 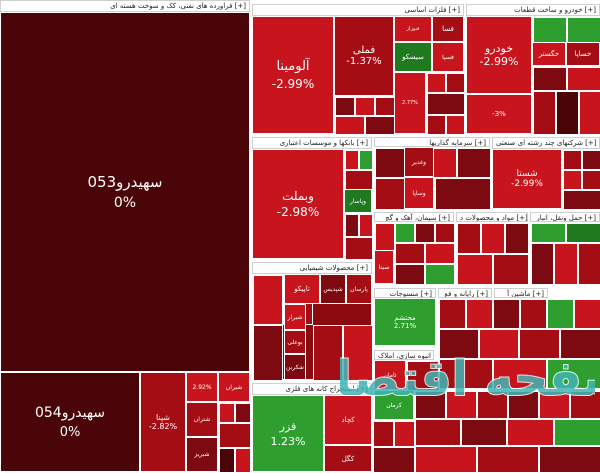 I want to click on sector-header-mining: استخراج کانه های فلزی [+], so click(x=312, y=389).